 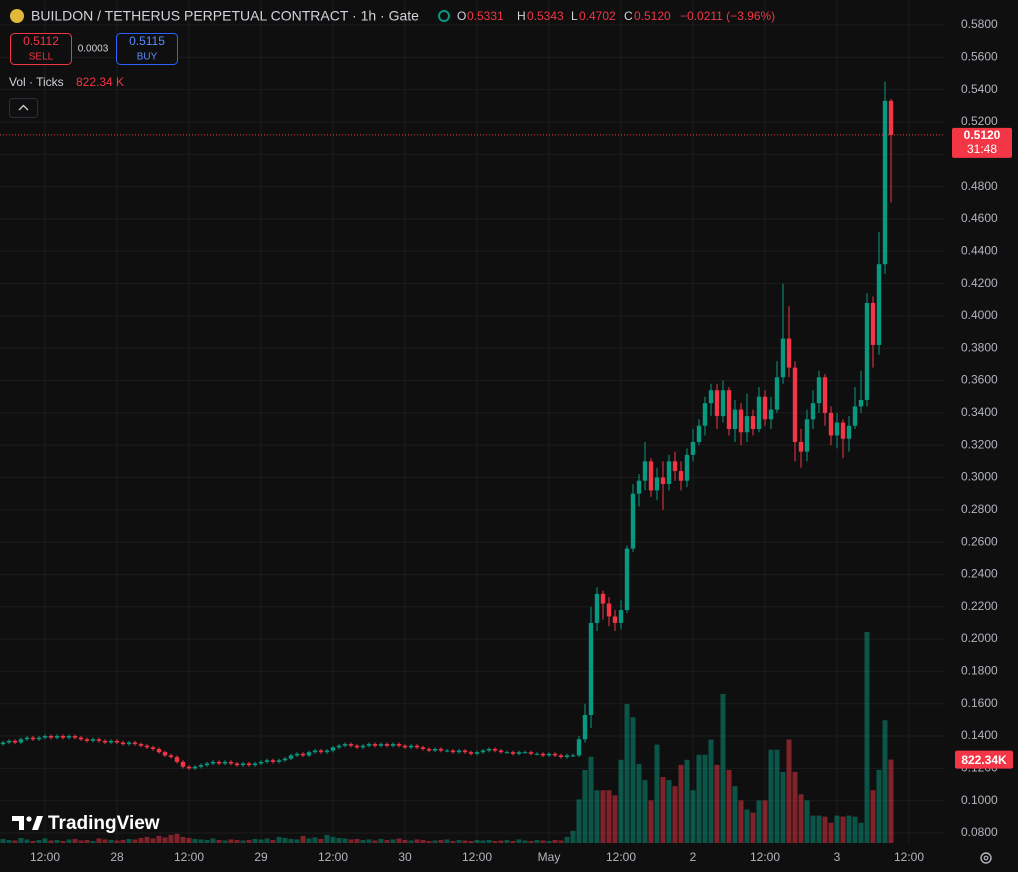 I want to click on y-tick-label: 0.4200, so click(x=979, y=283).